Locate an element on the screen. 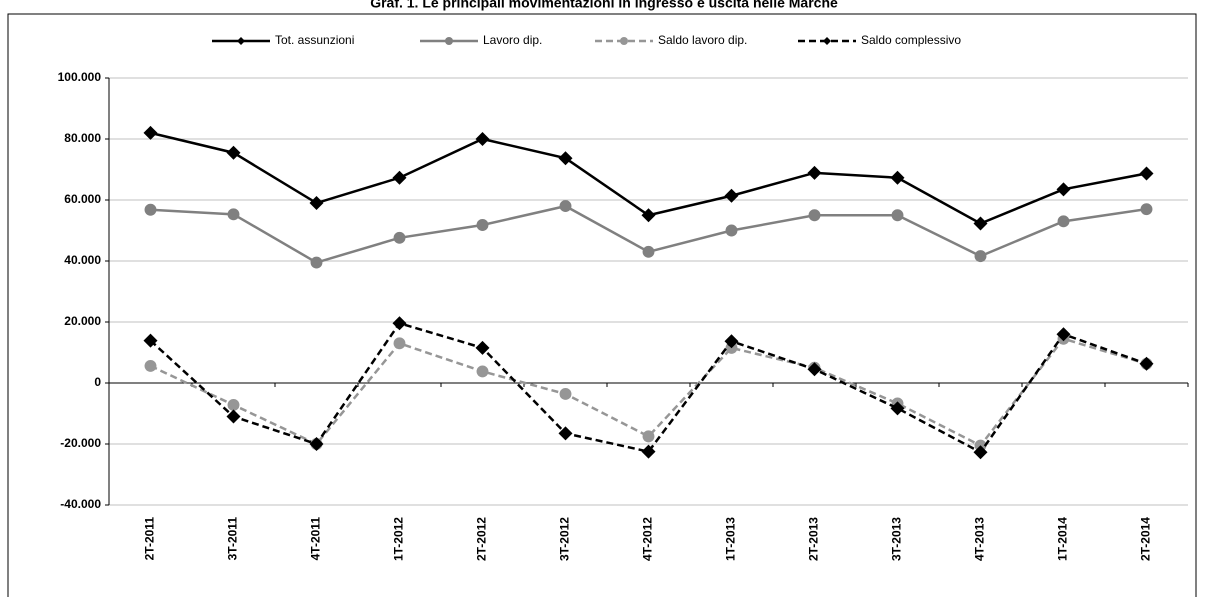 This screenshot has width=1209, height=597. legend-label: Saldo complessivo is located at coordinates (911, 40).